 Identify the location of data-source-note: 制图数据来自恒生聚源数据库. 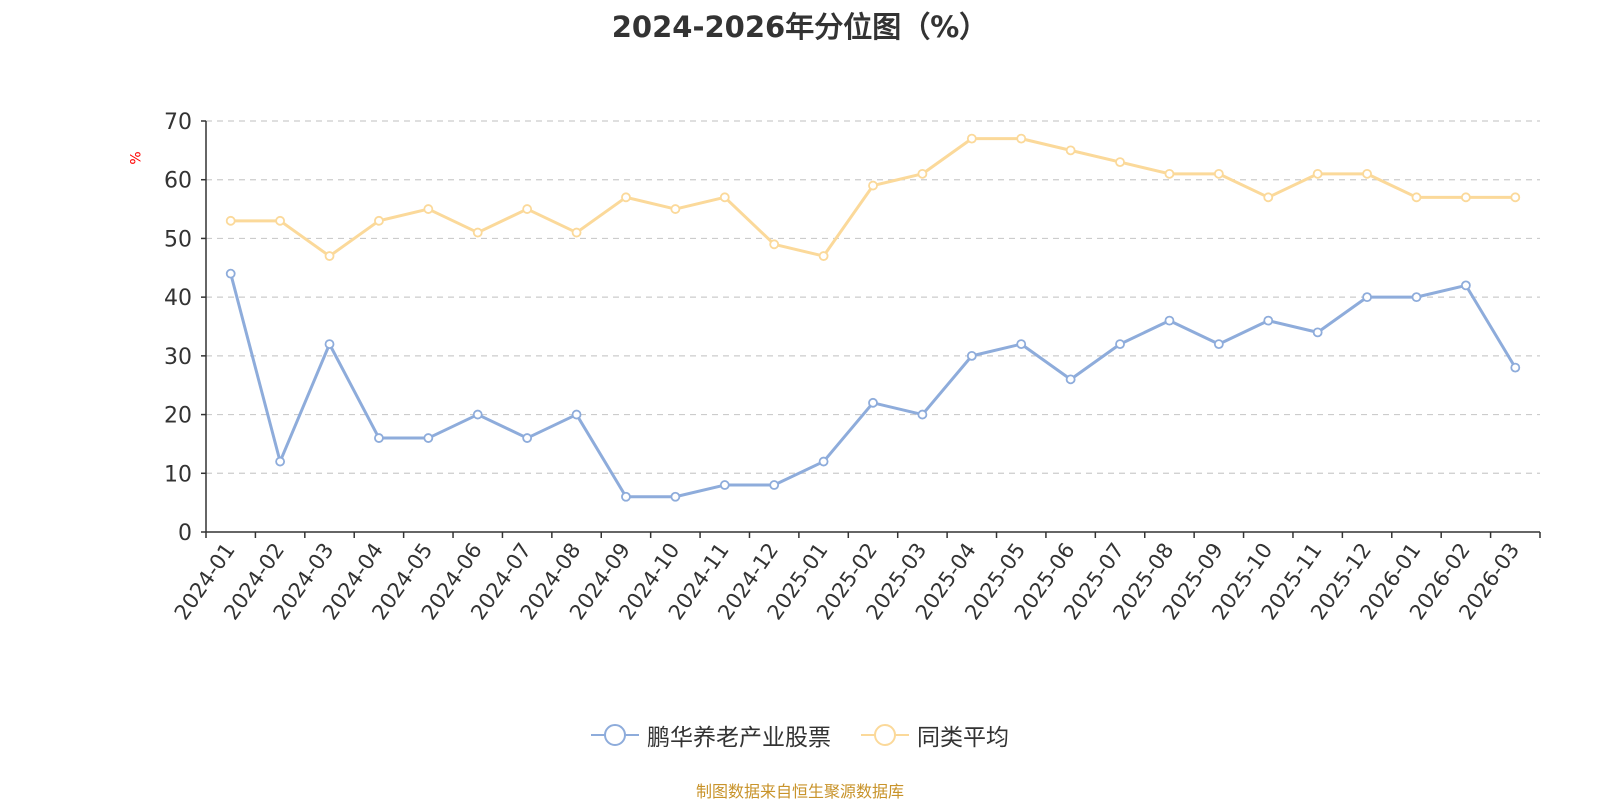
(799, 791).